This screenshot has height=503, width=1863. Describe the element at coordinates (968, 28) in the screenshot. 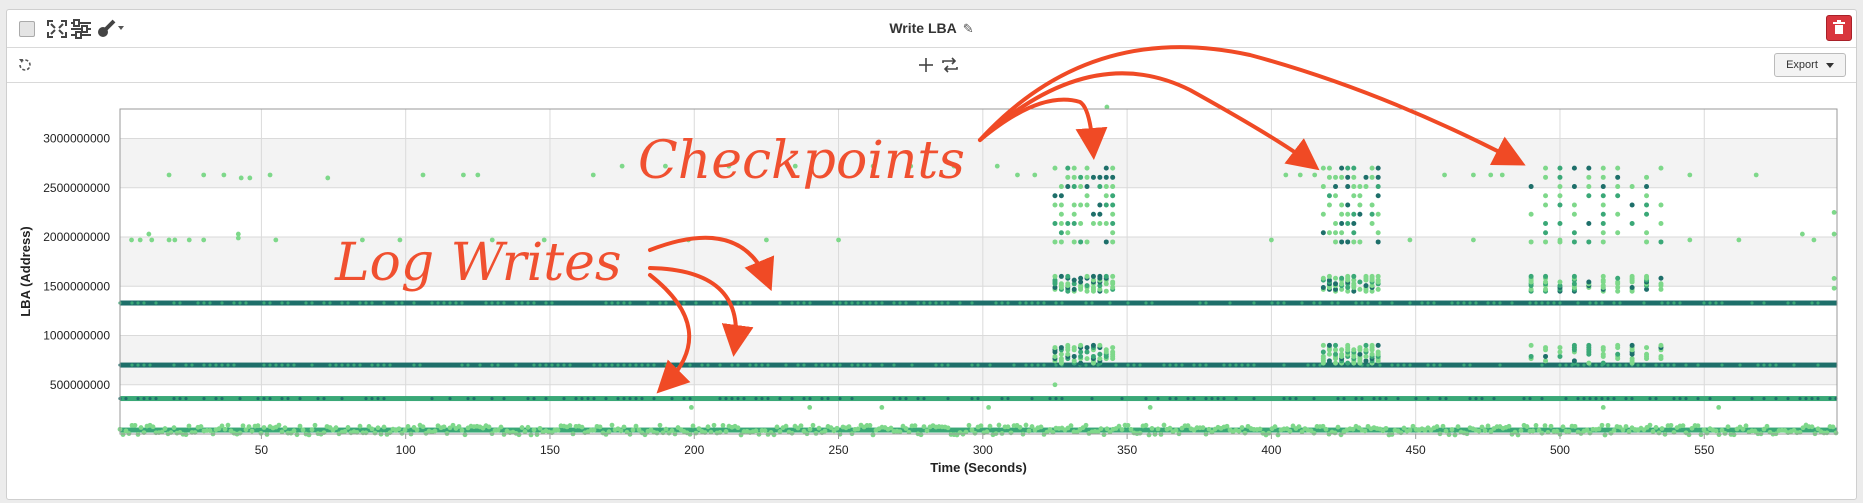

I see `pencil-icon: ✎` at that location.